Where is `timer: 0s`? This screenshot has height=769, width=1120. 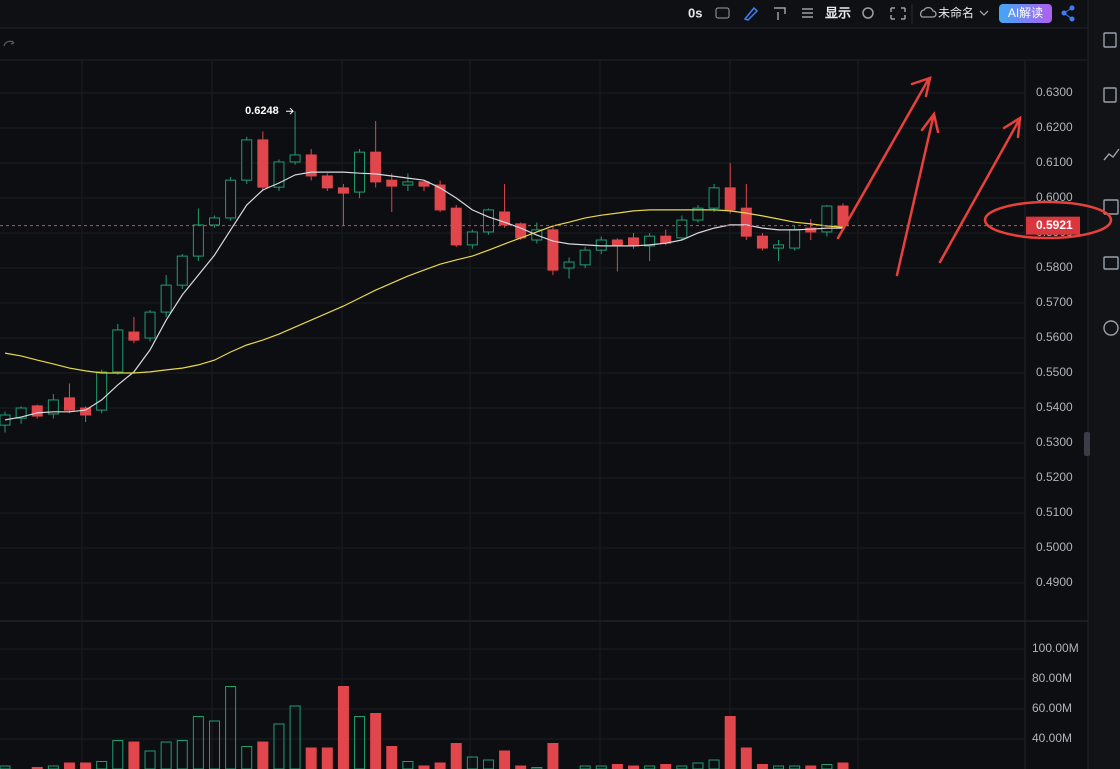
timer: 0s is located at coordinates (695, 12).